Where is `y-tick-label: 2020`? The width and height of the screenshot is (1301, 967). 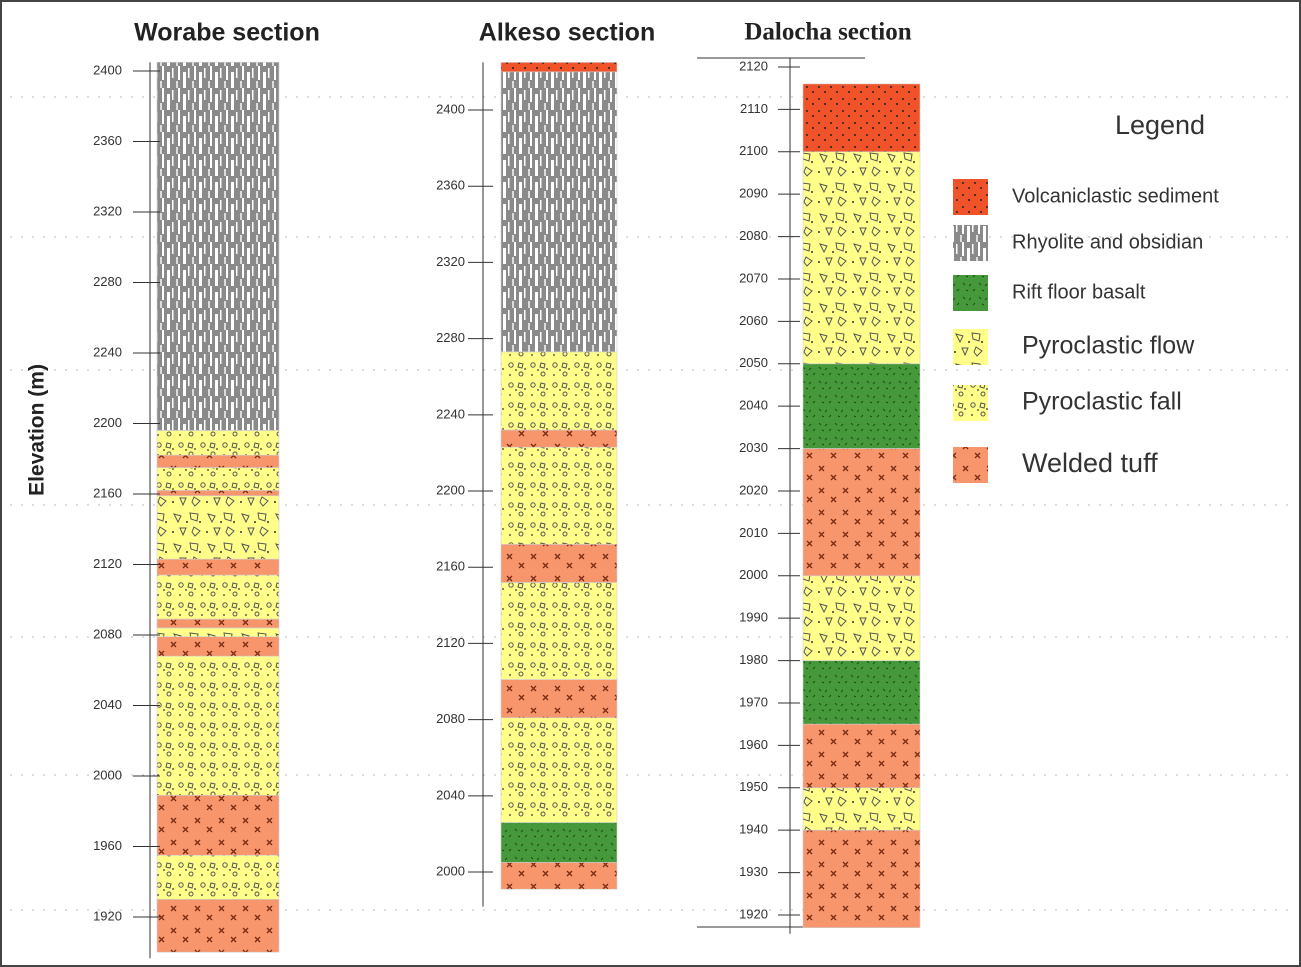
y-tick-label: 2020 is located at coordinates (753, 489).